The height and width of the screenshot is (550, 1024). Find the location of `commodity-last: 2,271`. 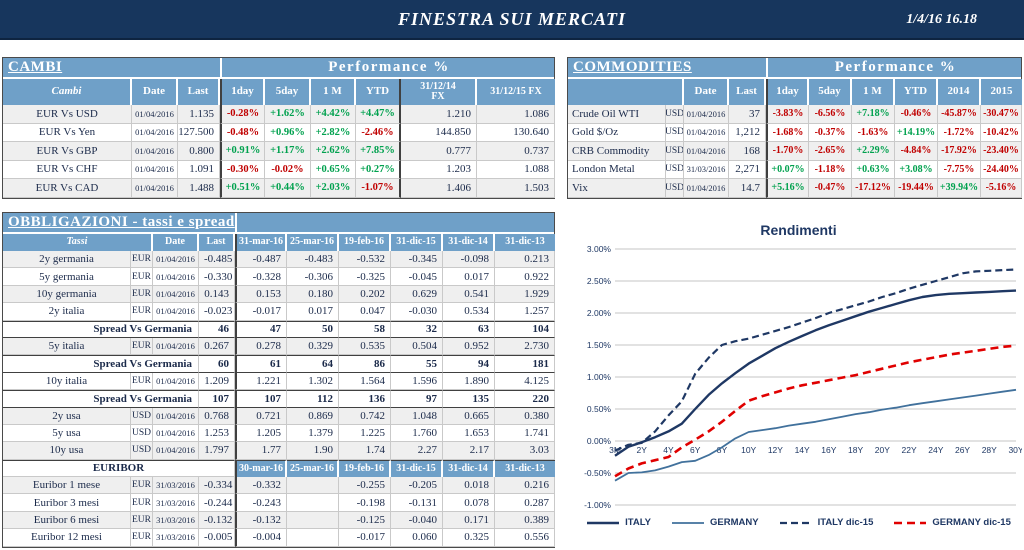

commodity-last: 2,271 is located at coordinates (747, 169).